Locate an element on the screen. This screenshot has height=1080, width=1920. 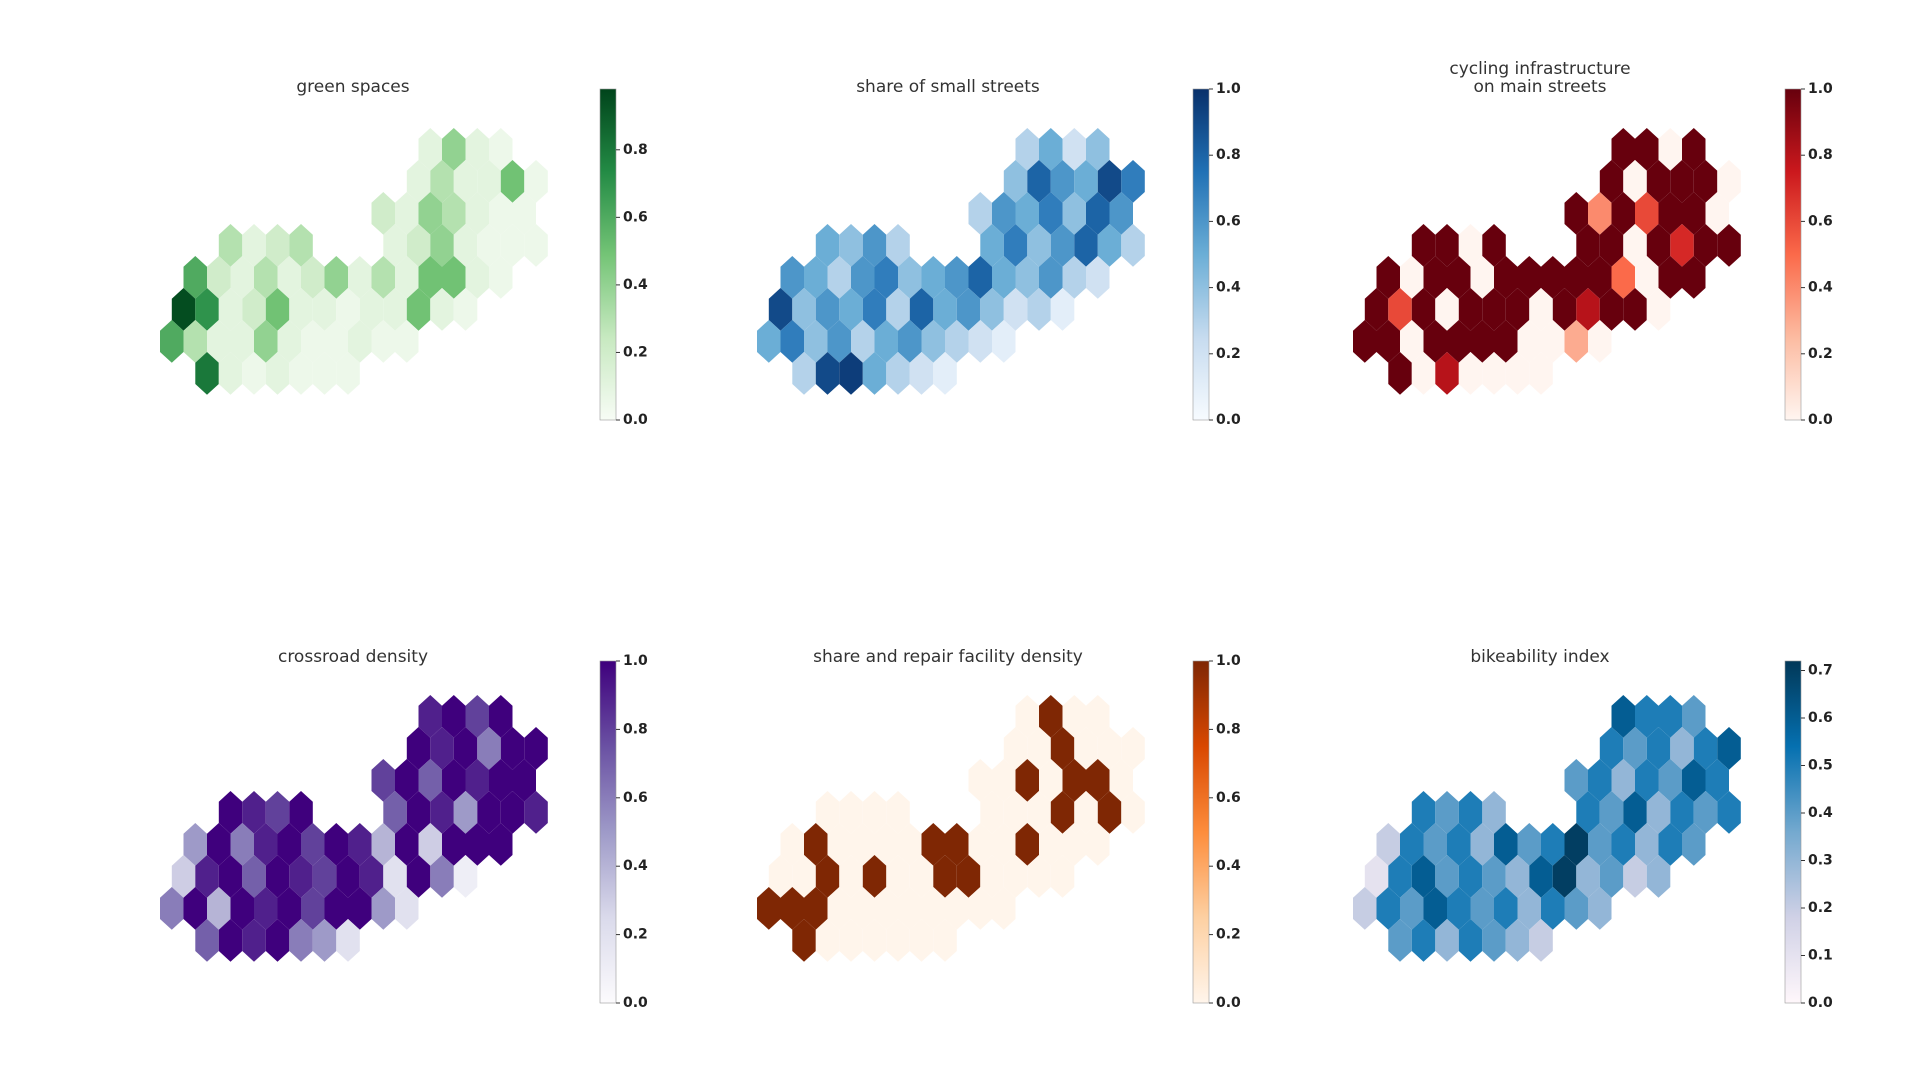
panel-title: share of small streets is located at coordinates (948, 87).